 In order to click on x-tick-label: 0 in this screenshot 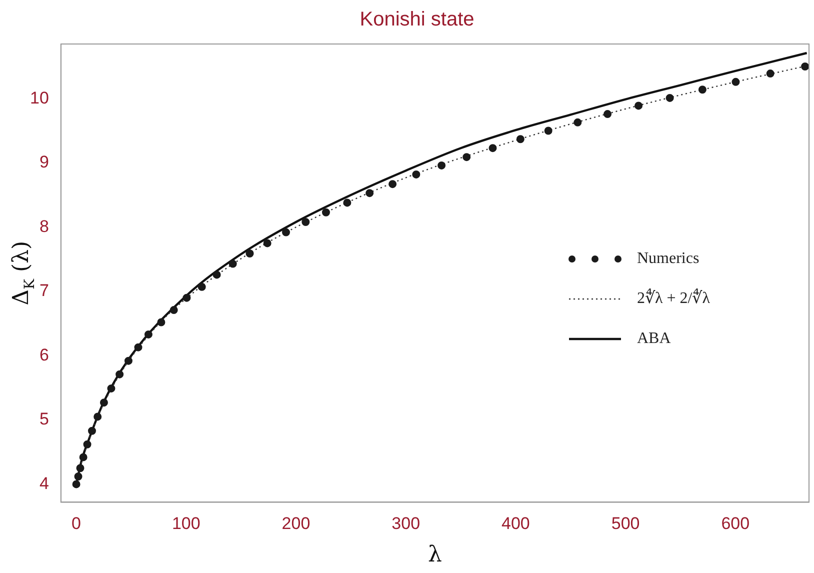, I will do `click(77, 524)`.